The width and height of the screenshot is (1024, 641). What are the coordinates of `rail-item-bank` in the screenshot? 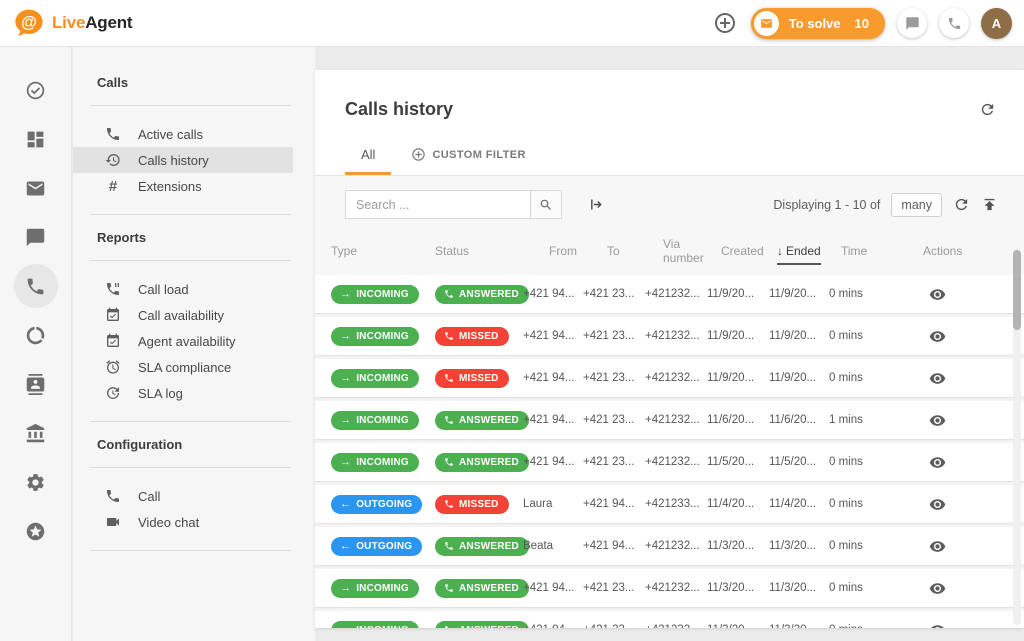 It's located at (36, 433).